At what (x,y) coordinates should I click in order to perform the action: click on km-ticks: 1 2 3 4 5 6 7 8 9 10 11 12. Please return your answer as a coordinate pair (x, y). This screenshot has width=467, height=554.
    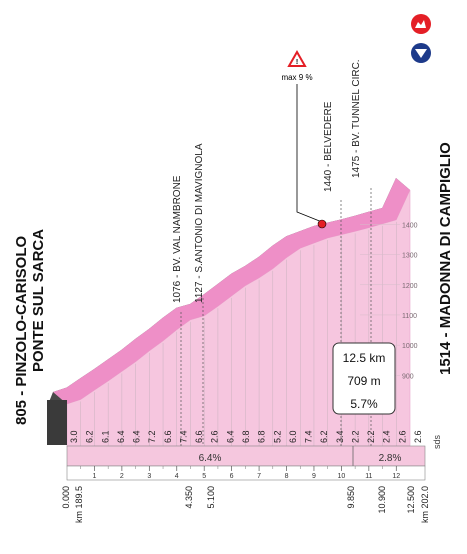
    Looking at the image, I should click on (240, 473).